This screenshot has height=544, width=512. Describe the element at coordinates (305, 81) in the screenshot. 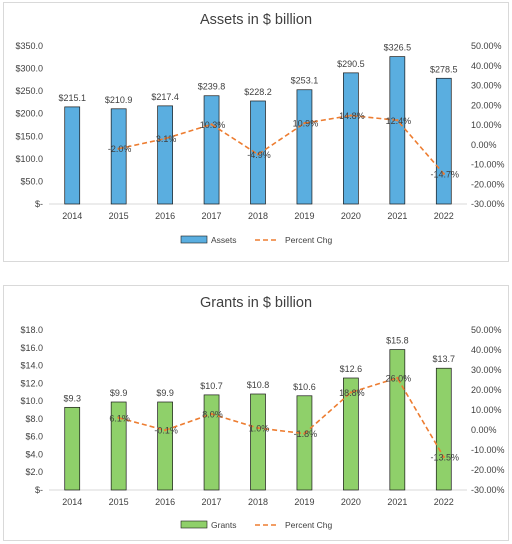

I see `bar-data-label: $253.1` at that location.